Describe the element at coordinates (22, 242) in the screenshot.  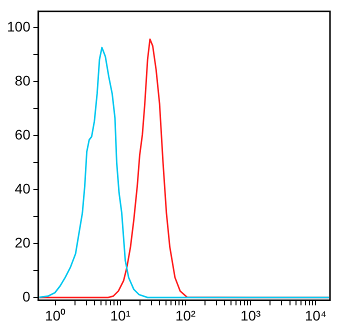
I see `y-tick-label: 20` at that location.